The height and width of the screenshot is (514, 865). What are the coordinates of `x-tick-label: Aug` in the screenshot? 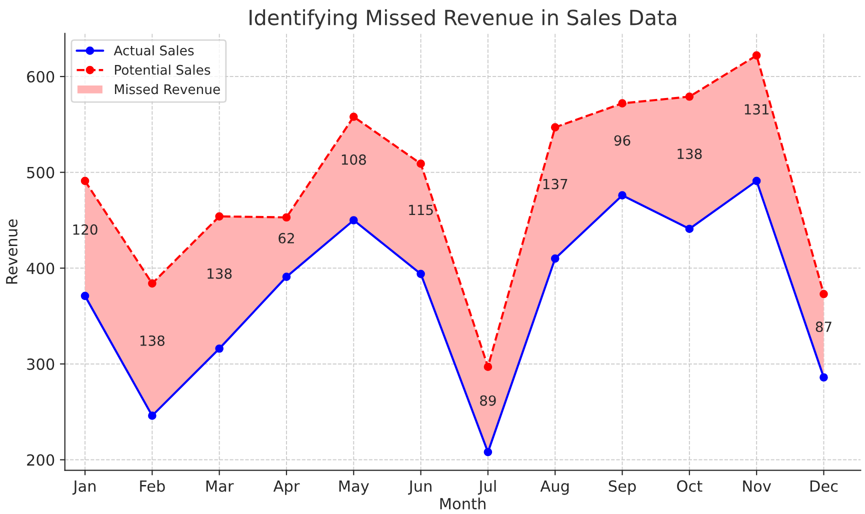 It's located at (554, 487).